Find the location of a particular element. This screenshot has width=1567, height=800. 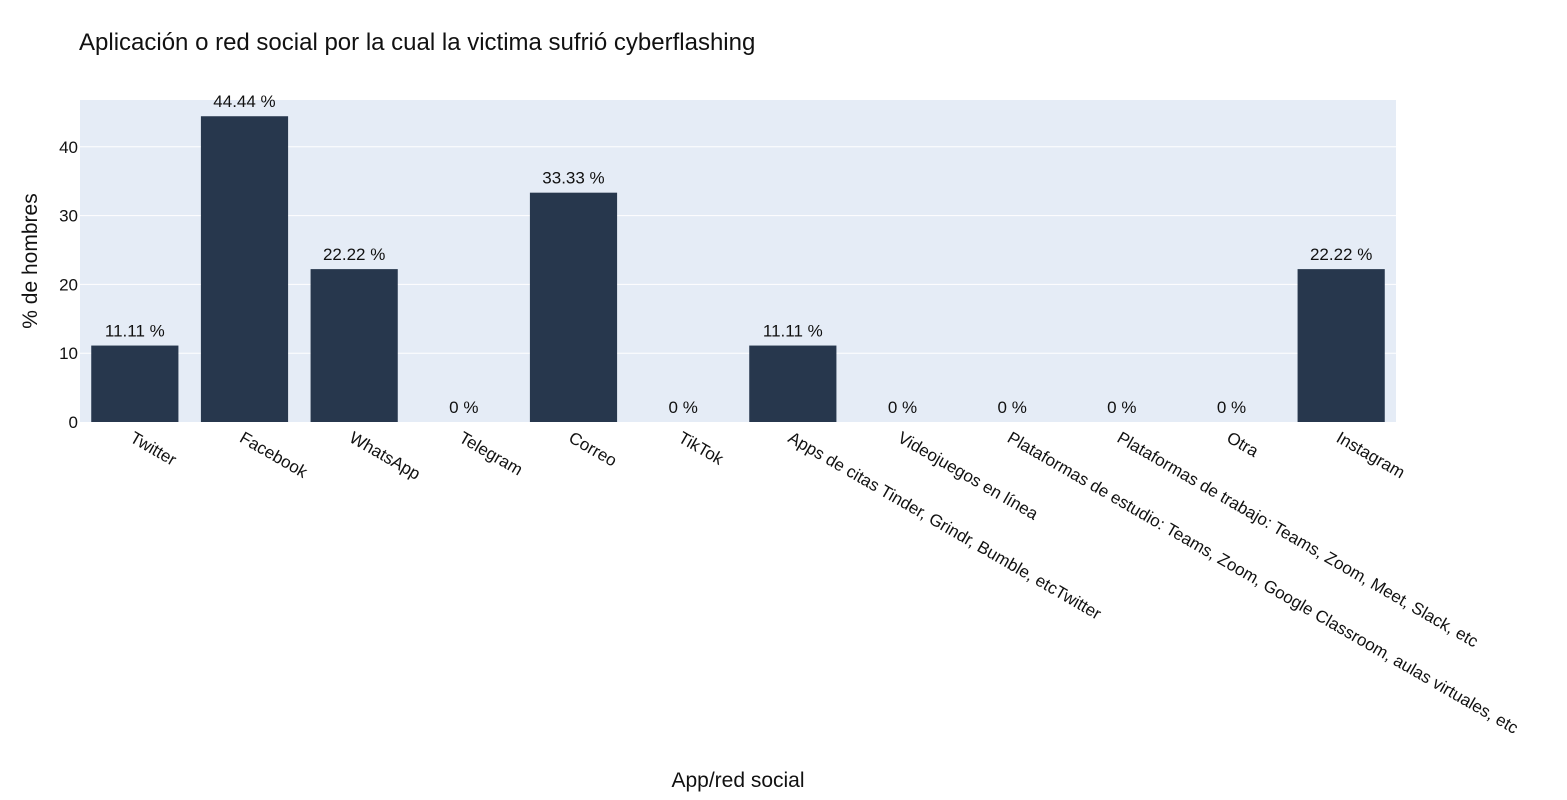

y-tick-label: 0 is located at coordinates (73, 422).